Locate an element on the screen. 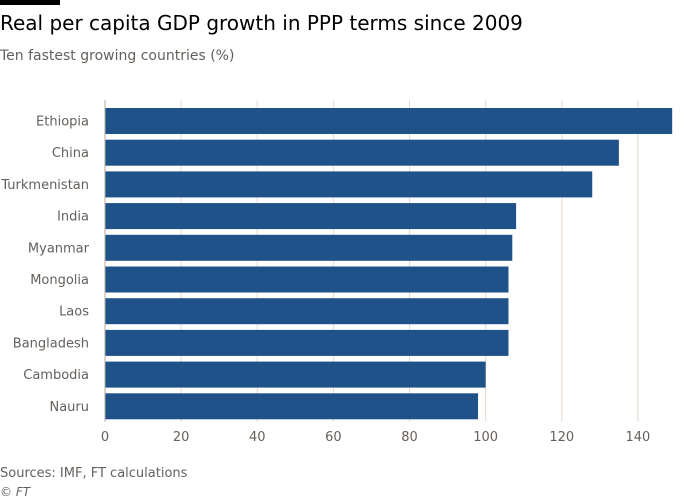 The height and width of the screenshot is (500, 700). category-label: Ethiopia is located at coordinates (62, 122).